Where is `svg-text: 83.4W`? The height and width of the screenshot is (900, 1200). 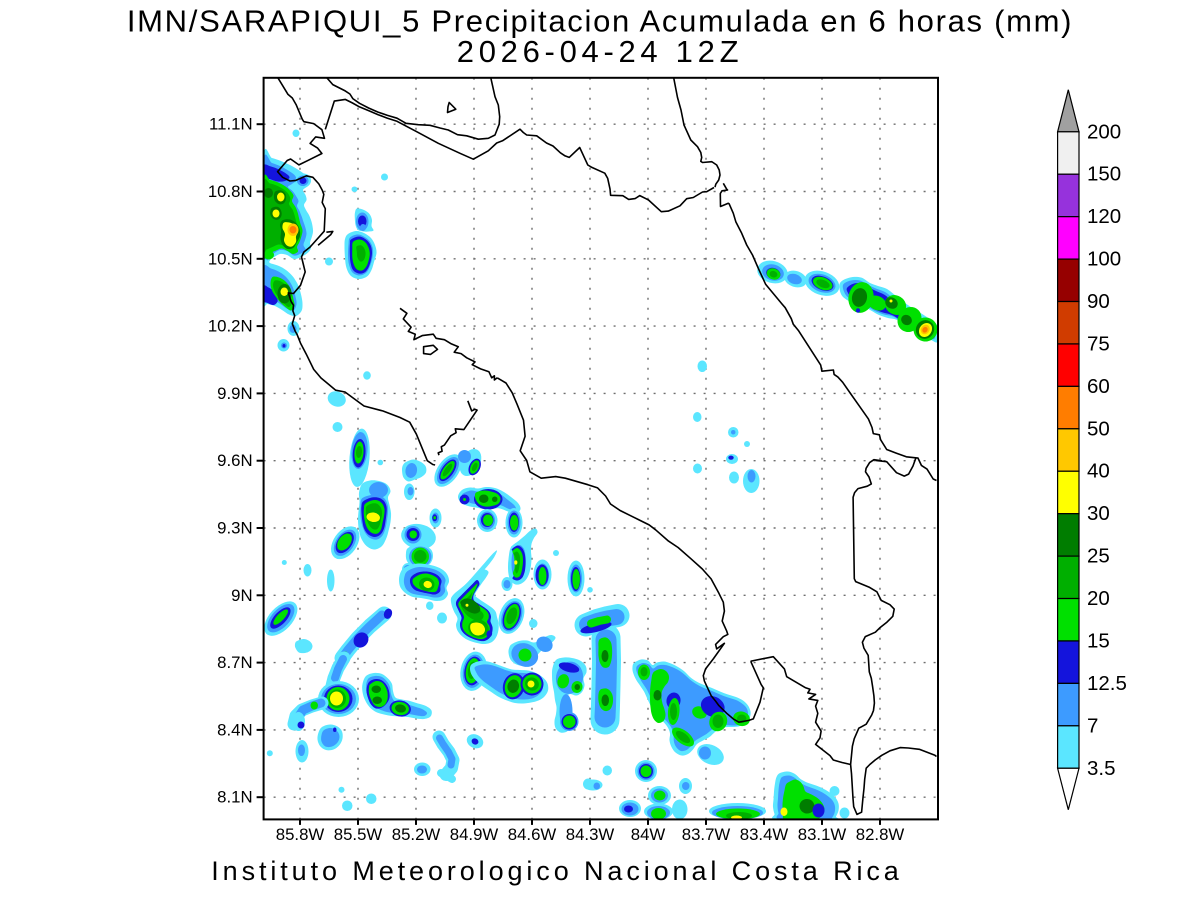 svg-text: 83.4W is located at coordinates (764, 834).